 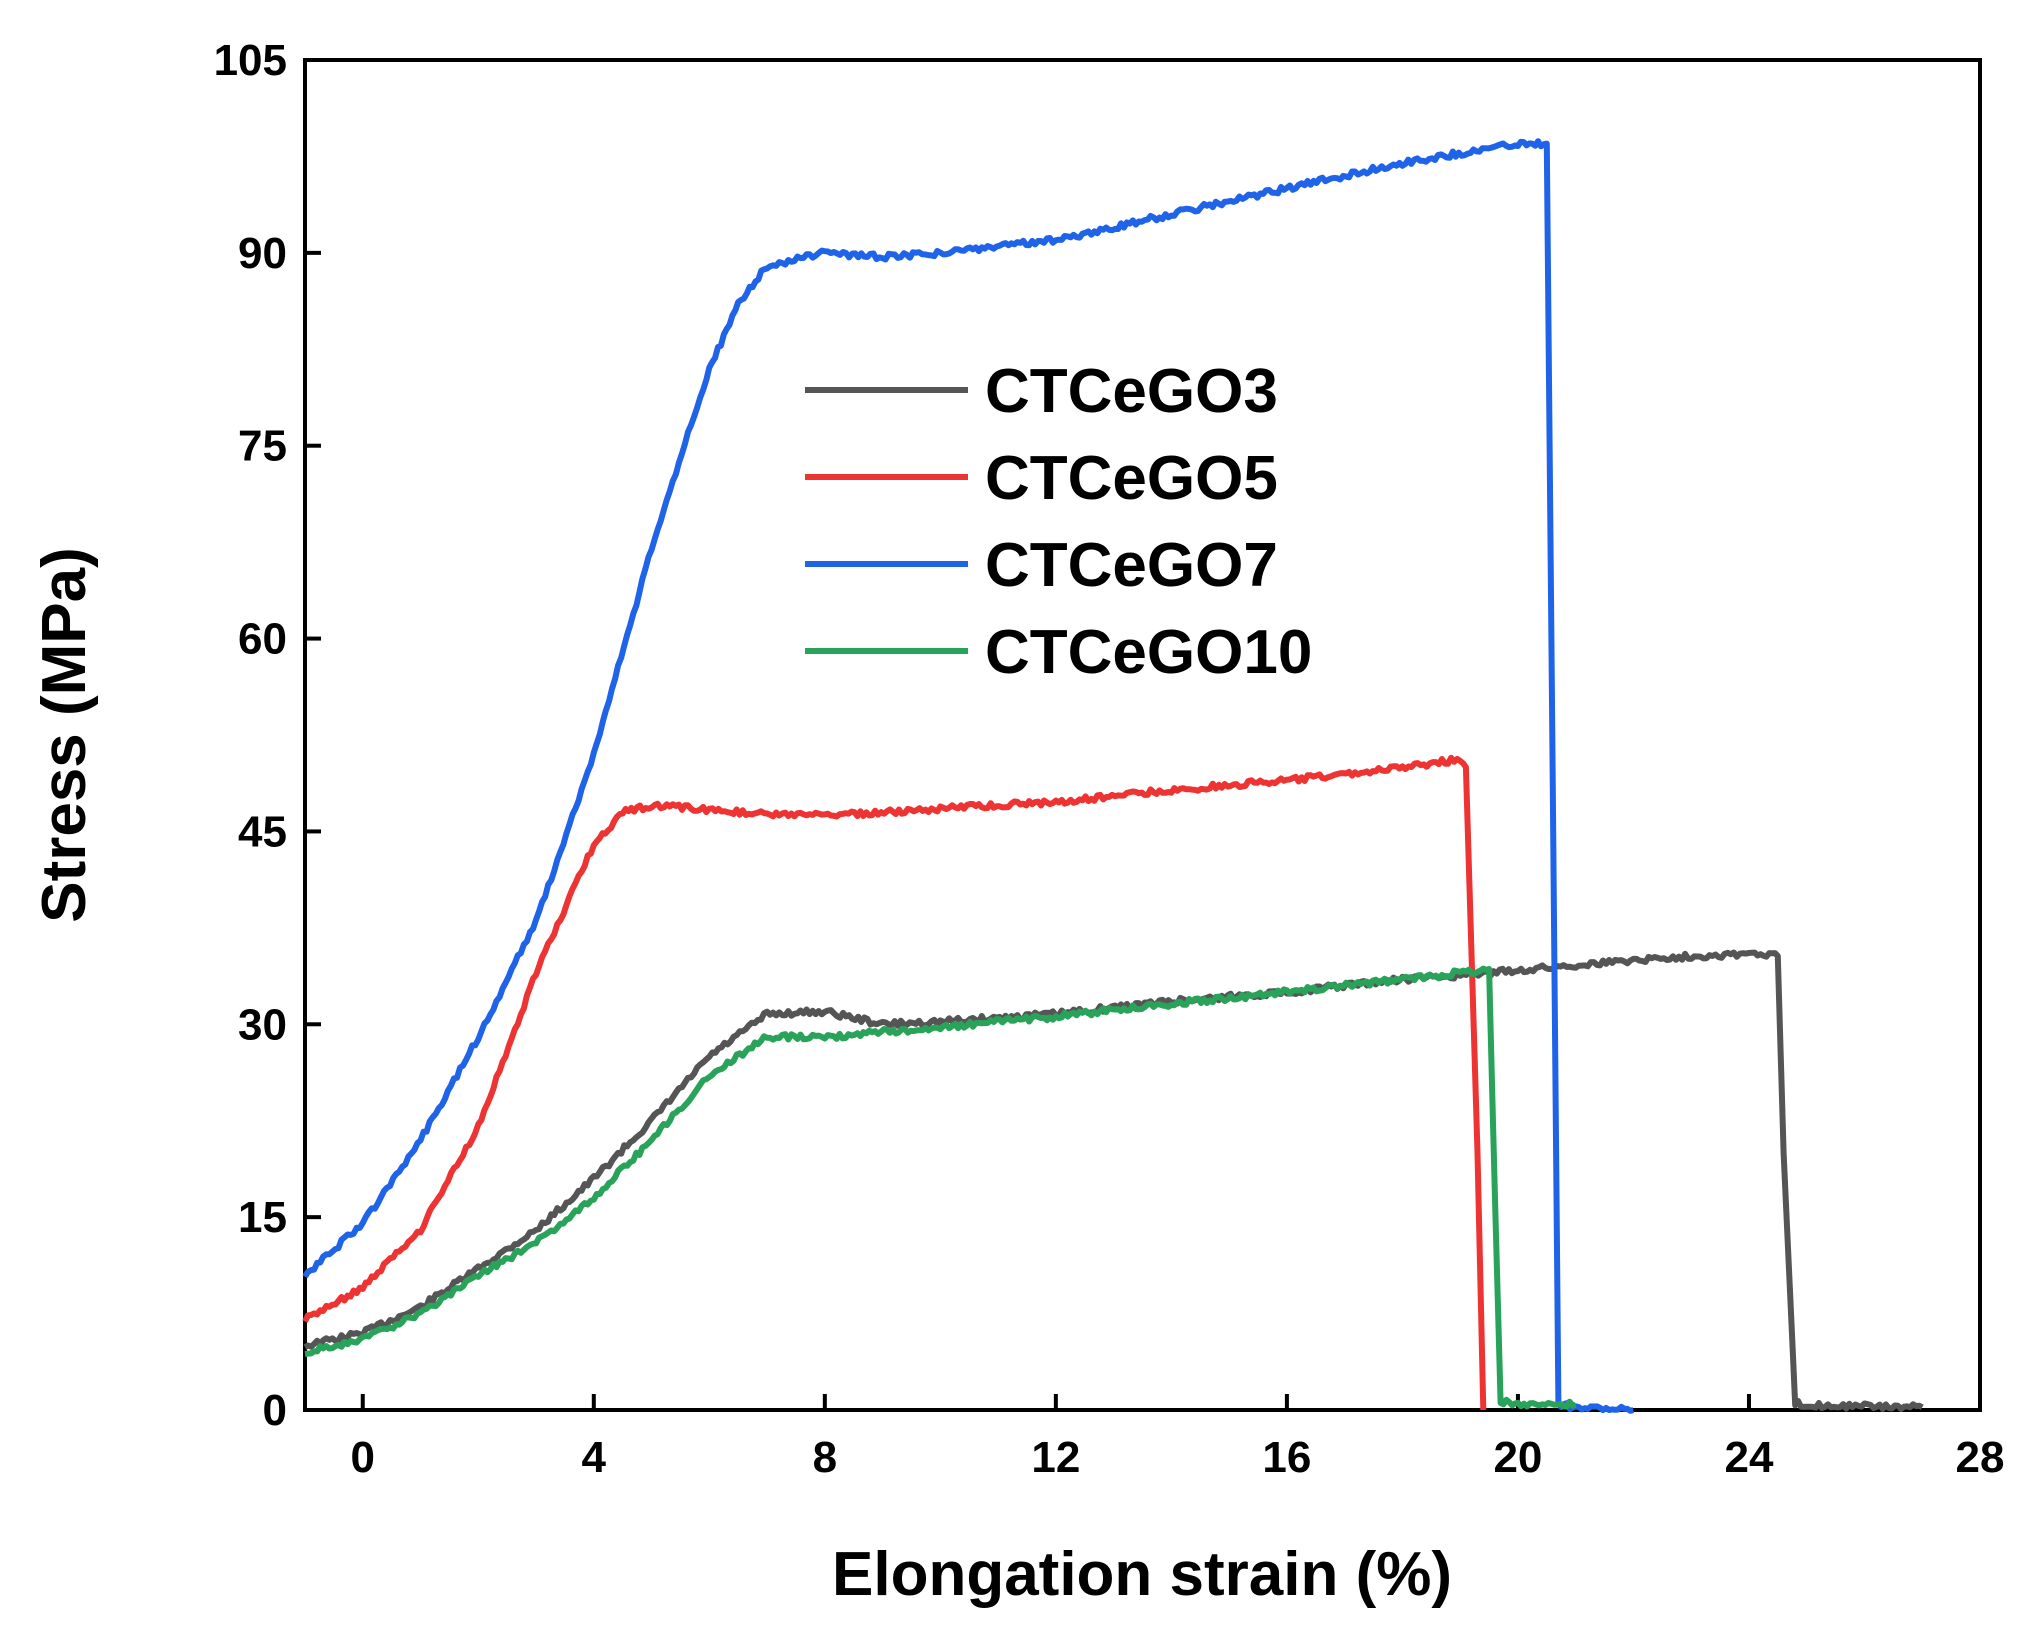 I want to click on y-tick-label: 90, so click(x=262, y=253).